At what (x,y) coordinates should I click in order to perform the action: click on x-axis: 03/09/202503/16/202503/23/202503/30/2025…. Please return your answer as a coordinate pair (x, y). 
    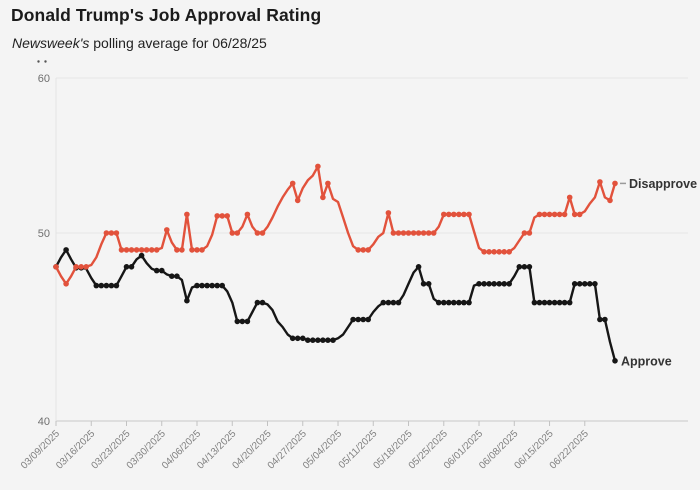
    Looking at the image, I should click on (305, 446).